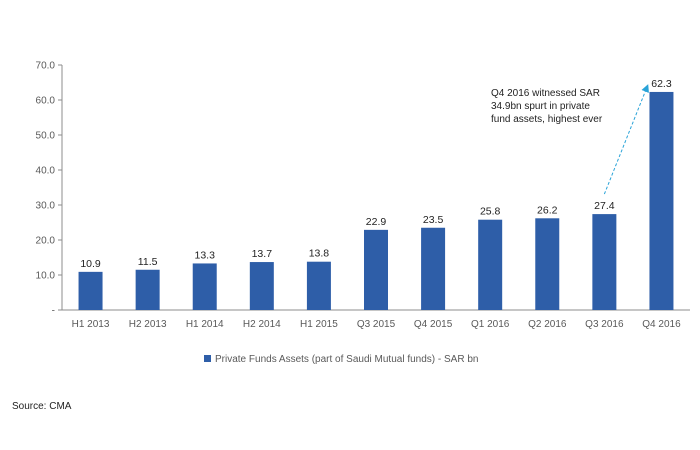 The image size is (700, 450). What do you see at coordinates (540, 106) in the screenshot?
I see `annotation-line-2: 34.9bn spurt in private` at bounding box center [540, 106].